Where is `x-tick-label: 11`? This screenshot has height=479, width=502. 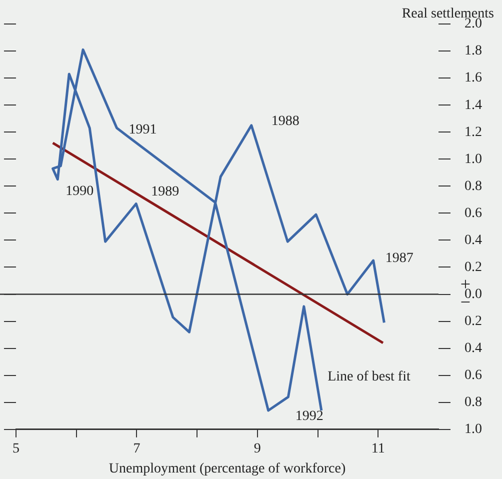
x-tick-label: 11 is located at coordinates (378, 448).